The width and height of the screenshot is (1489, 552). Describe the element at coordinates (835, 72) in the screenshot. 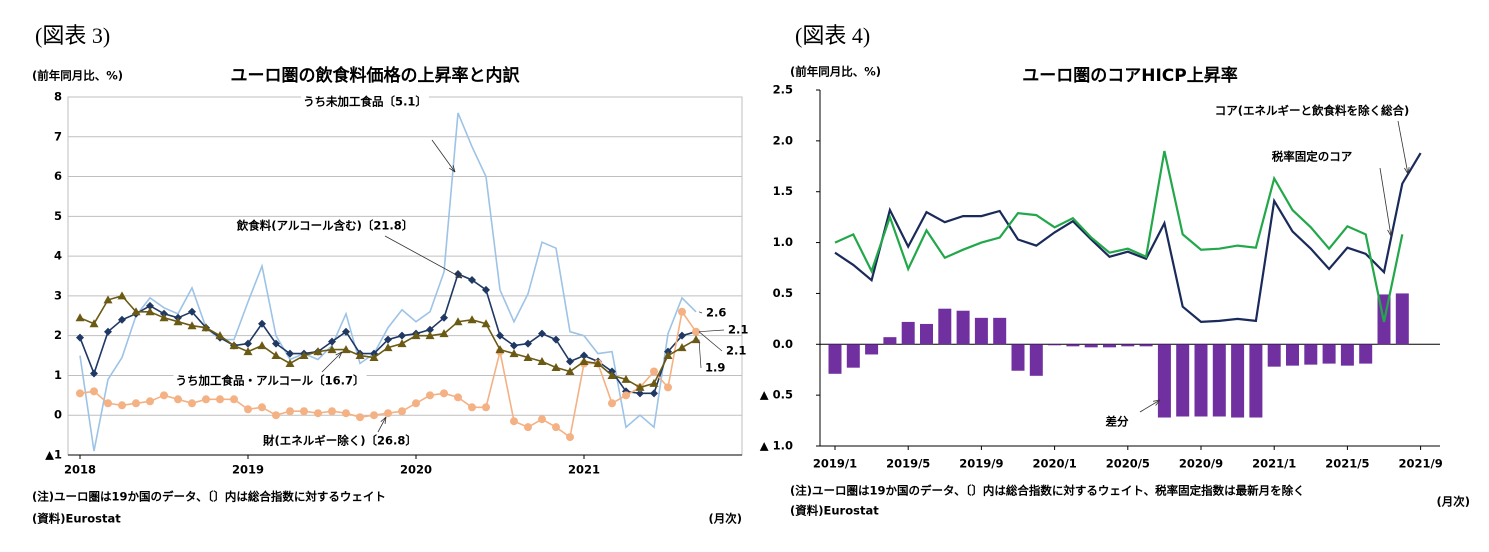

I see `unit-label: (前年同月比、%)` at that location.